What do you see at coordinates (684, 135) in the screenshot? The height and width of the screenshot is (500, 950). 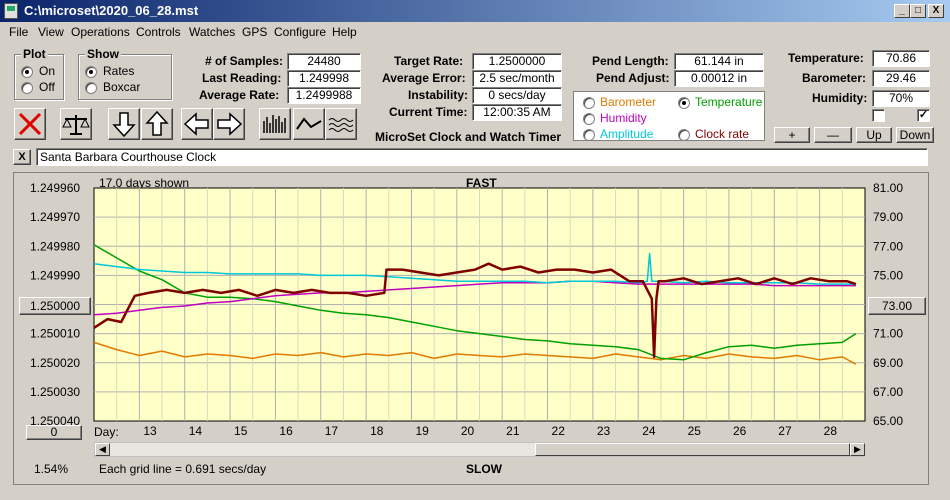 I see `clock-rate-radio` at bounding box center [684, 135].